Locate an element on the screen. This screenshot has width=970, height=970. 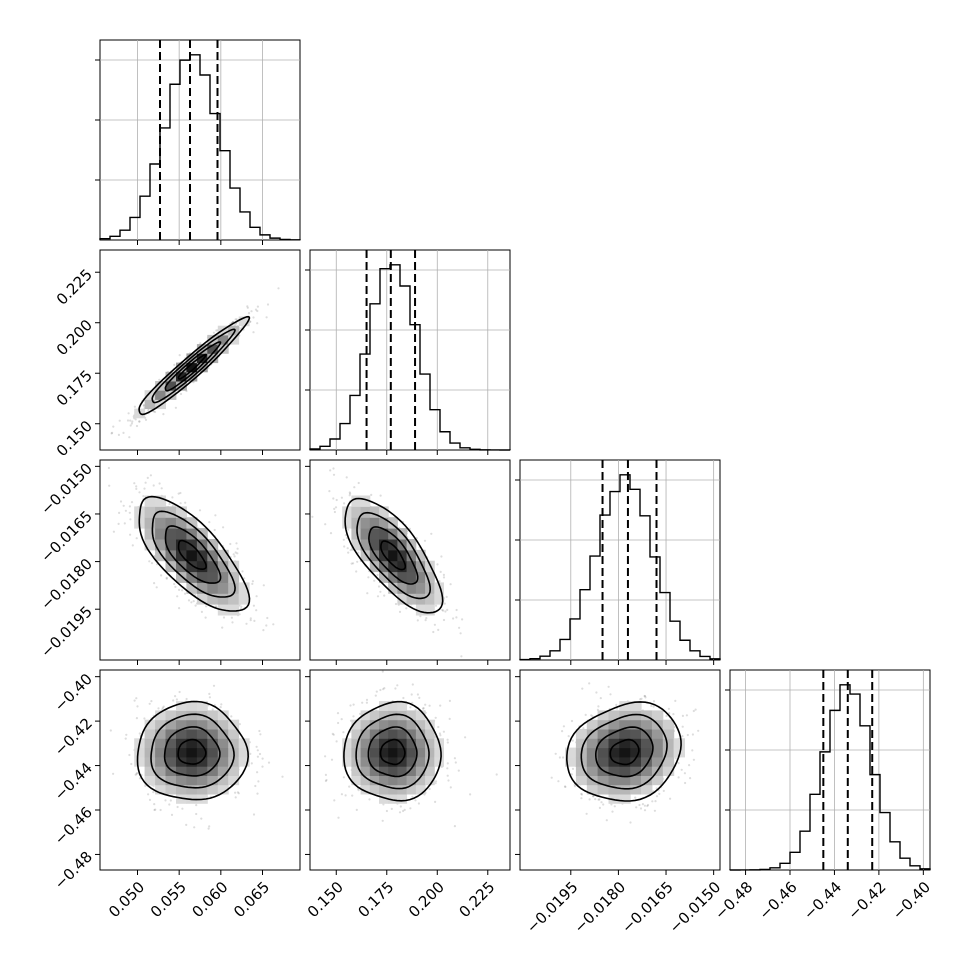
y-tick-label: 0.175 is located at coordinates (74, 388).